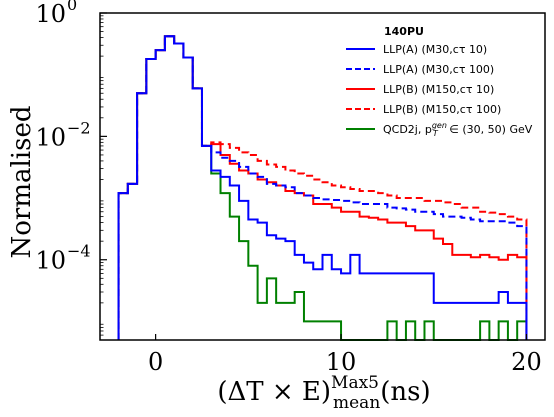 The image size is (554, 417). Describe the element at coordinates (405, 392) in the screenshot. I see `x-axis-title-suffix: (ns)` at that location.